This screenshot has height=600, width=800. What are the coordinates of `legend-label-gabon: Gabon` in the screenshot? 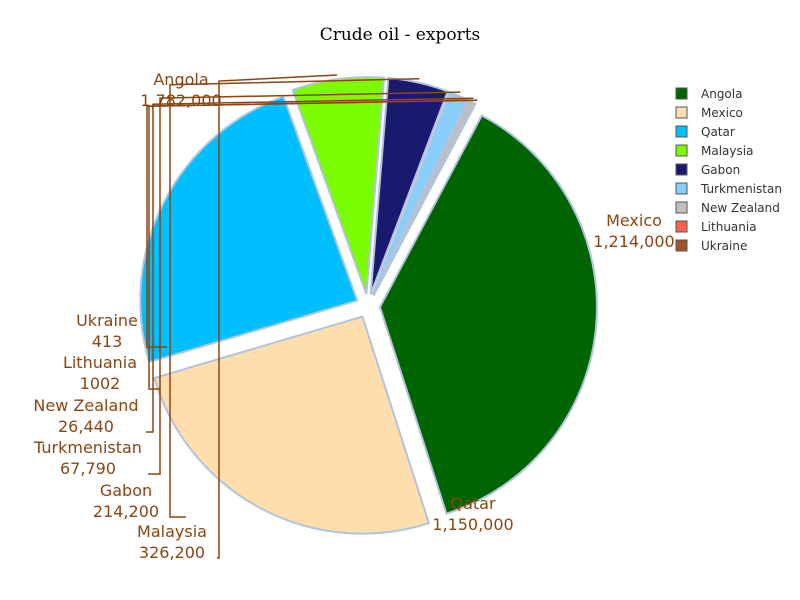 It's located at (720, 170).